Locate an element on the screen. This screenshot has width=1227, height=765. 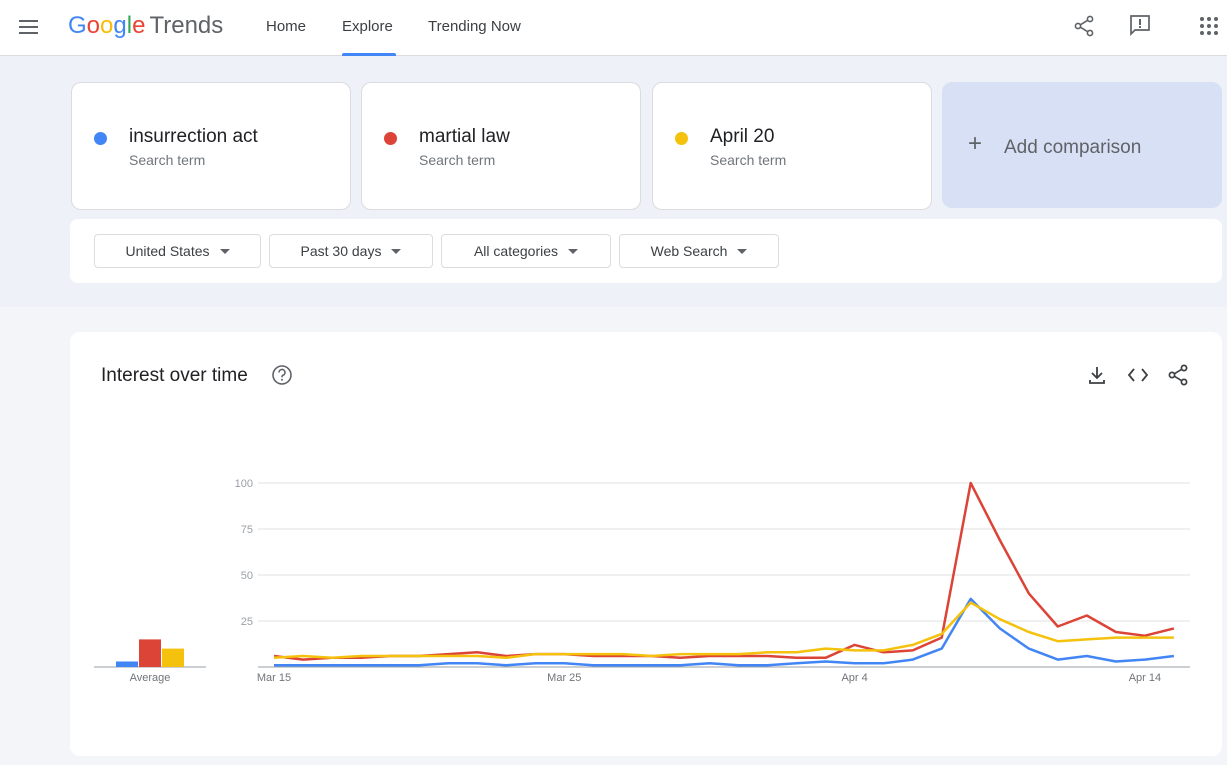
x-tick-label: Apr 14 is located at coordinates (1145, 678).